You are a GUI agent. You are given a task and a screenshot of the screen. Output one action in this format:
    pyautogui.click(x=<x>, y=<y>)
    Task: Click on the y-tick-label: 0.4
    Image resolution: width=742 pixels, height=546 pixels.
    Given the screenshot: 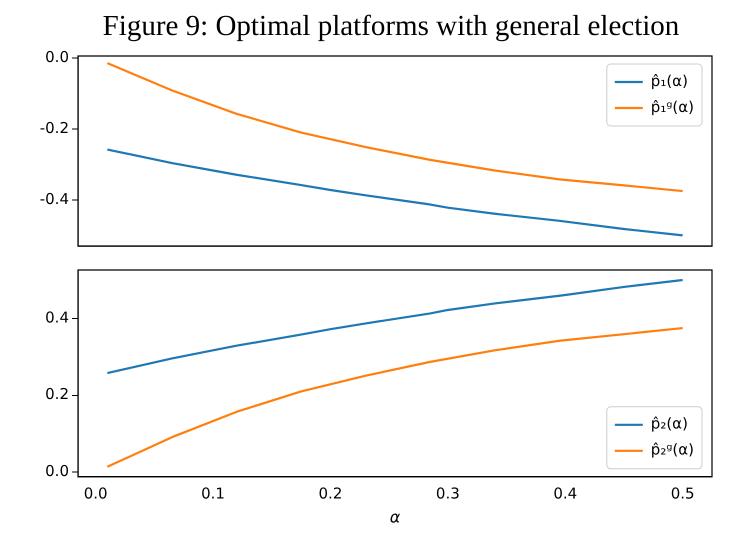 What is the action you would take?
    pyautogui.click(x=57, y=317)
    